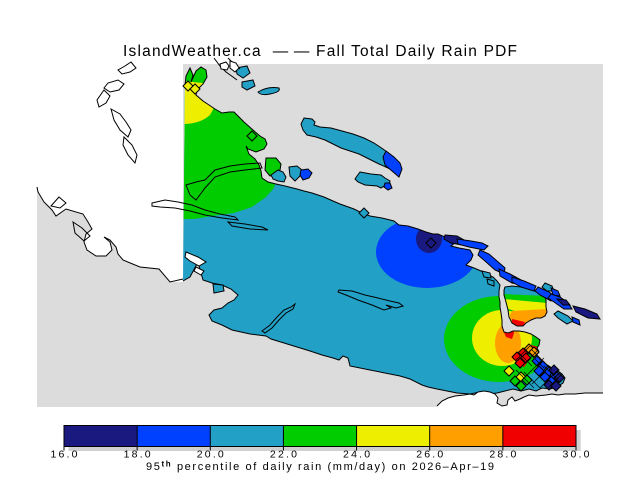 The image size is (640, 480). I want to click on svg-text: 24.0, so click(356, 455).